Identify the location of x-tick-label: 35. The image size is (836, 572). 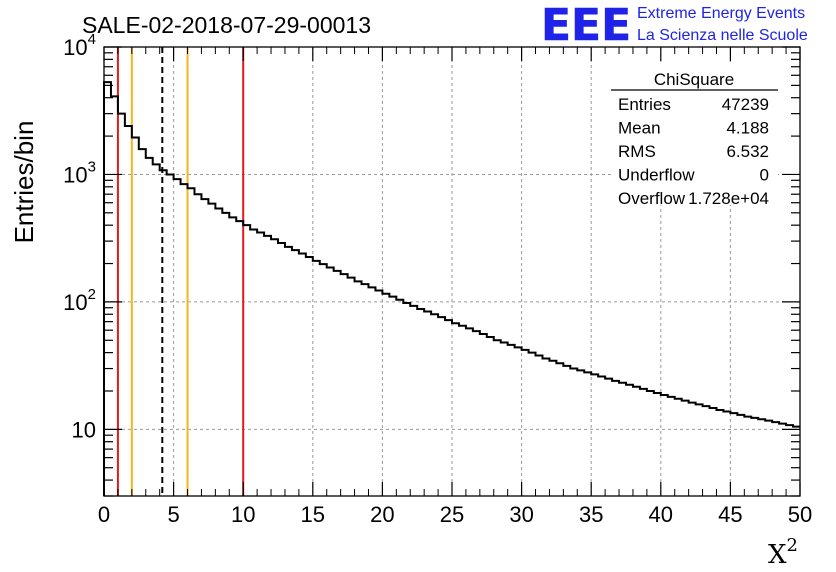
(591, 514).